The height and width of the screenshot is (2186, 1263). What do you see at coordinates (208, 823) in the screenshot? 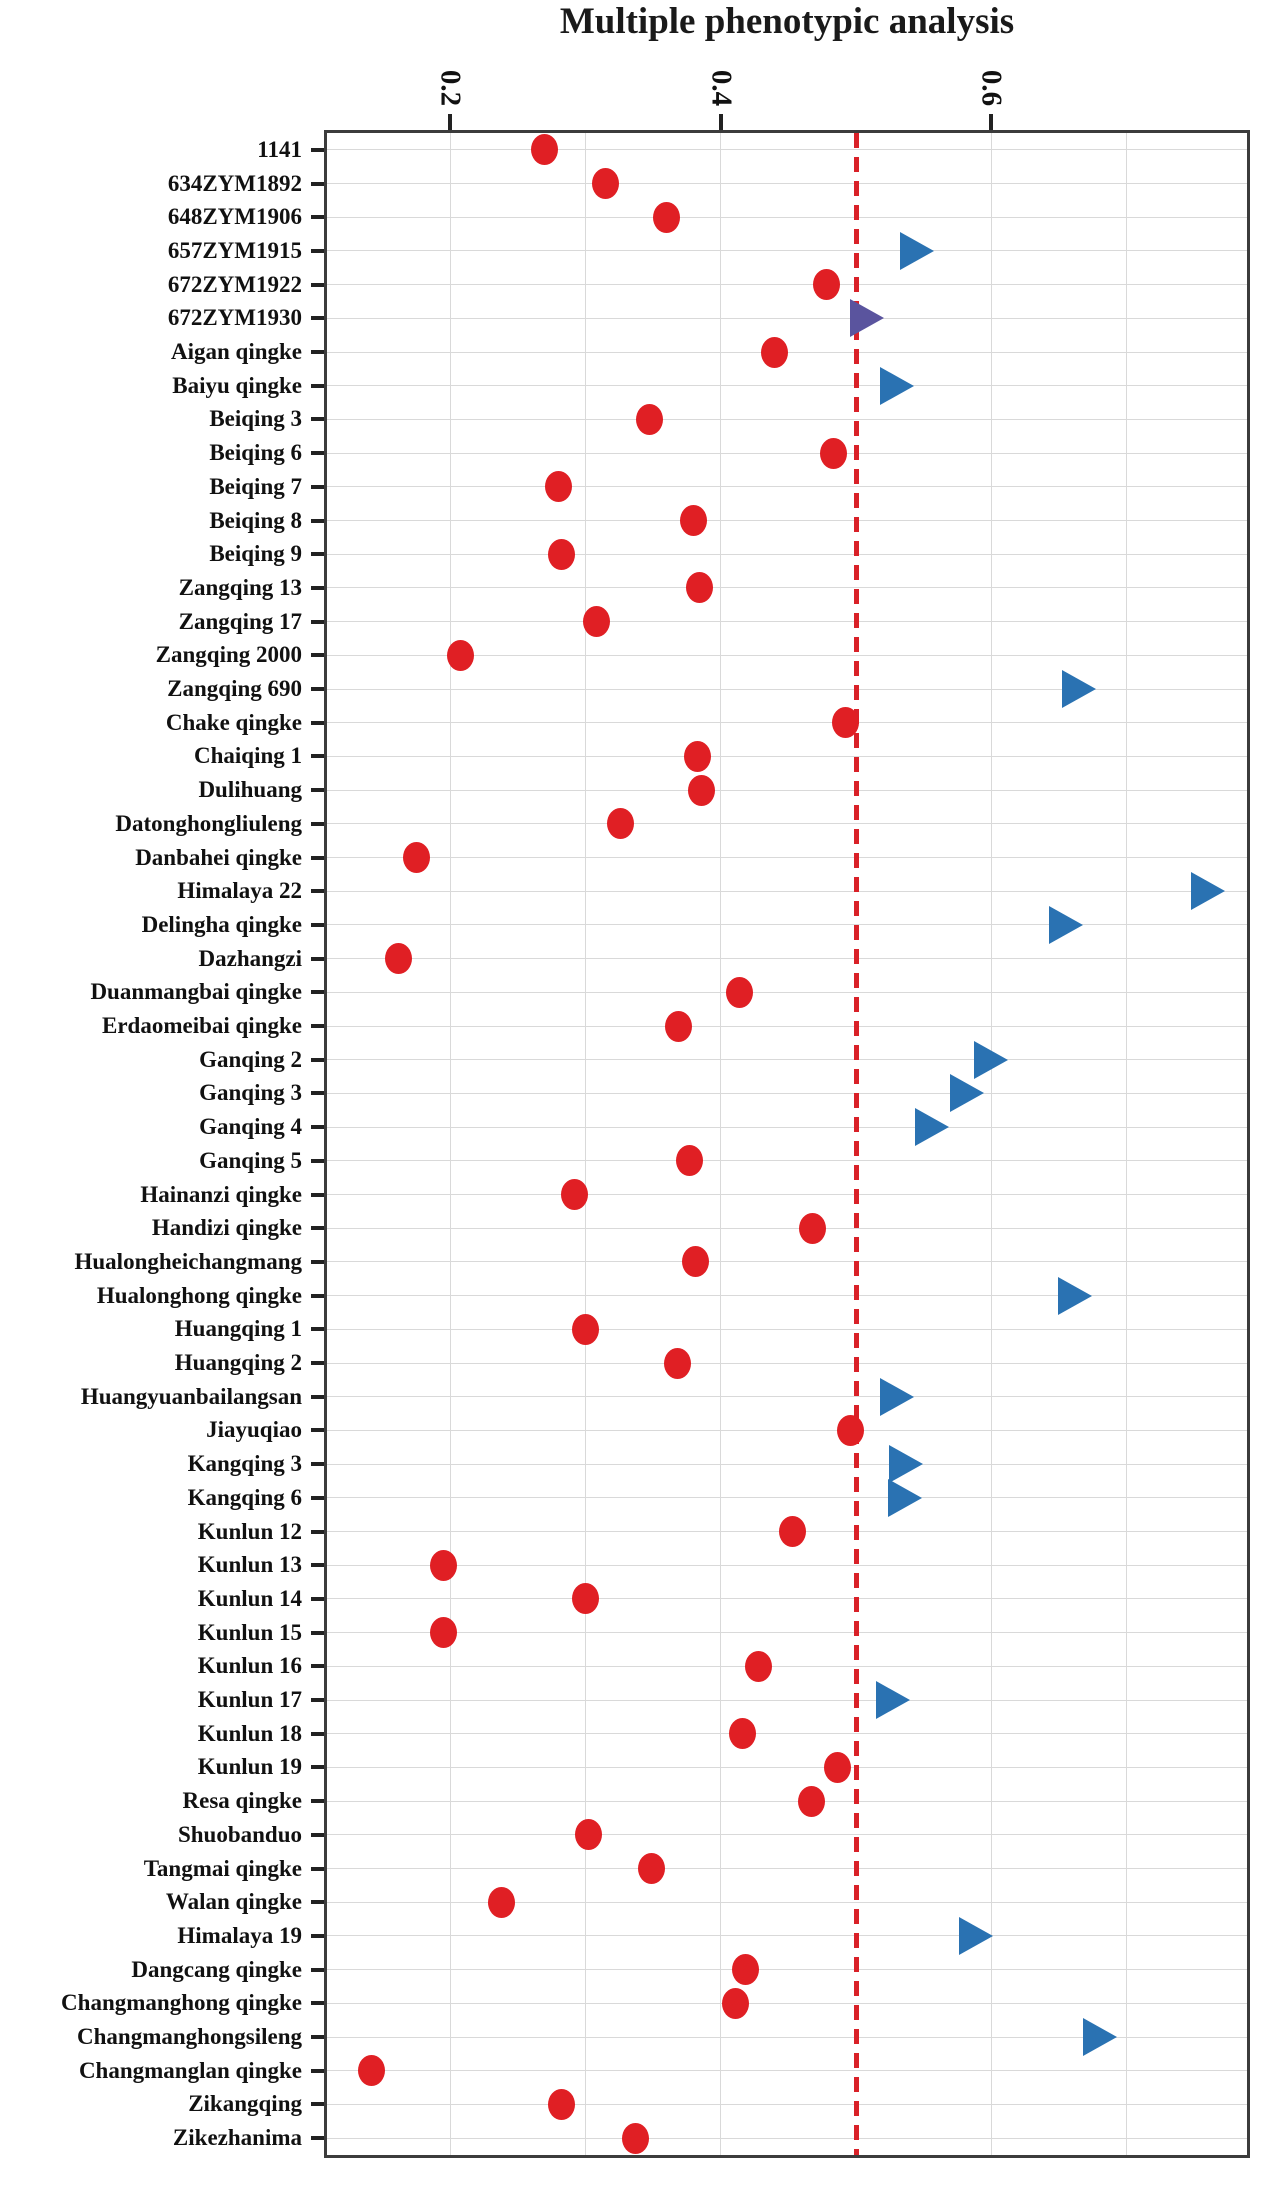
I see `row-label-datonghongliuleng: Datonghongliuleng` at bounding box center [208, 823].